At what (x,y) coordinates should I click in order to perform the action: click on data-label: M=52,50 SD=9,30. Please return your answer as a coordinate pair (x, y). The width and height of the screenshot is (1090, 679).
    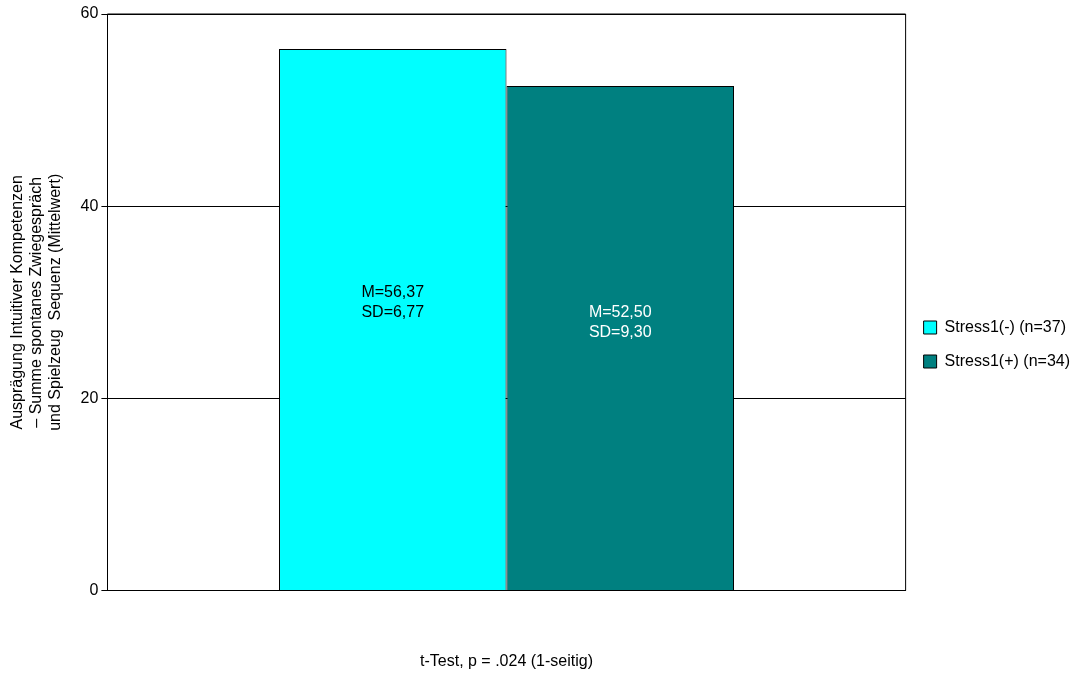
    Looking at the image, I should click on (620, 321).